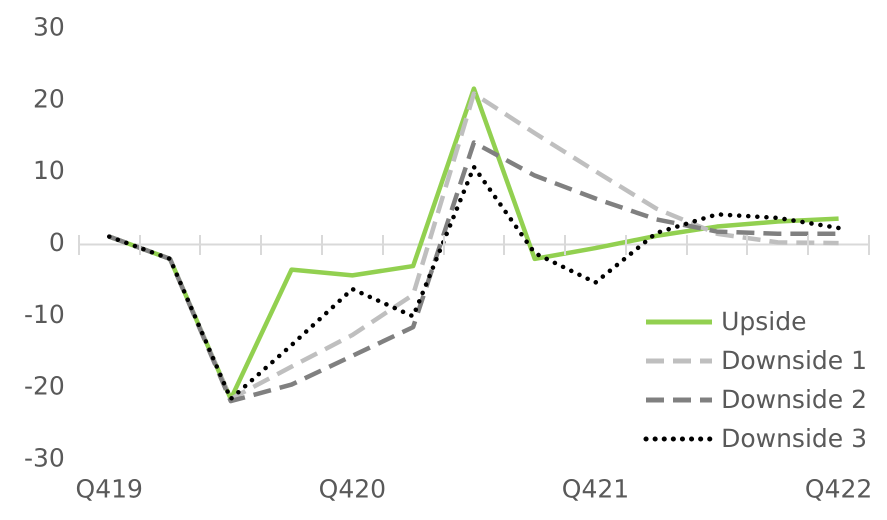  I want to click on legend-label: Downside 2, so click(794, 399).